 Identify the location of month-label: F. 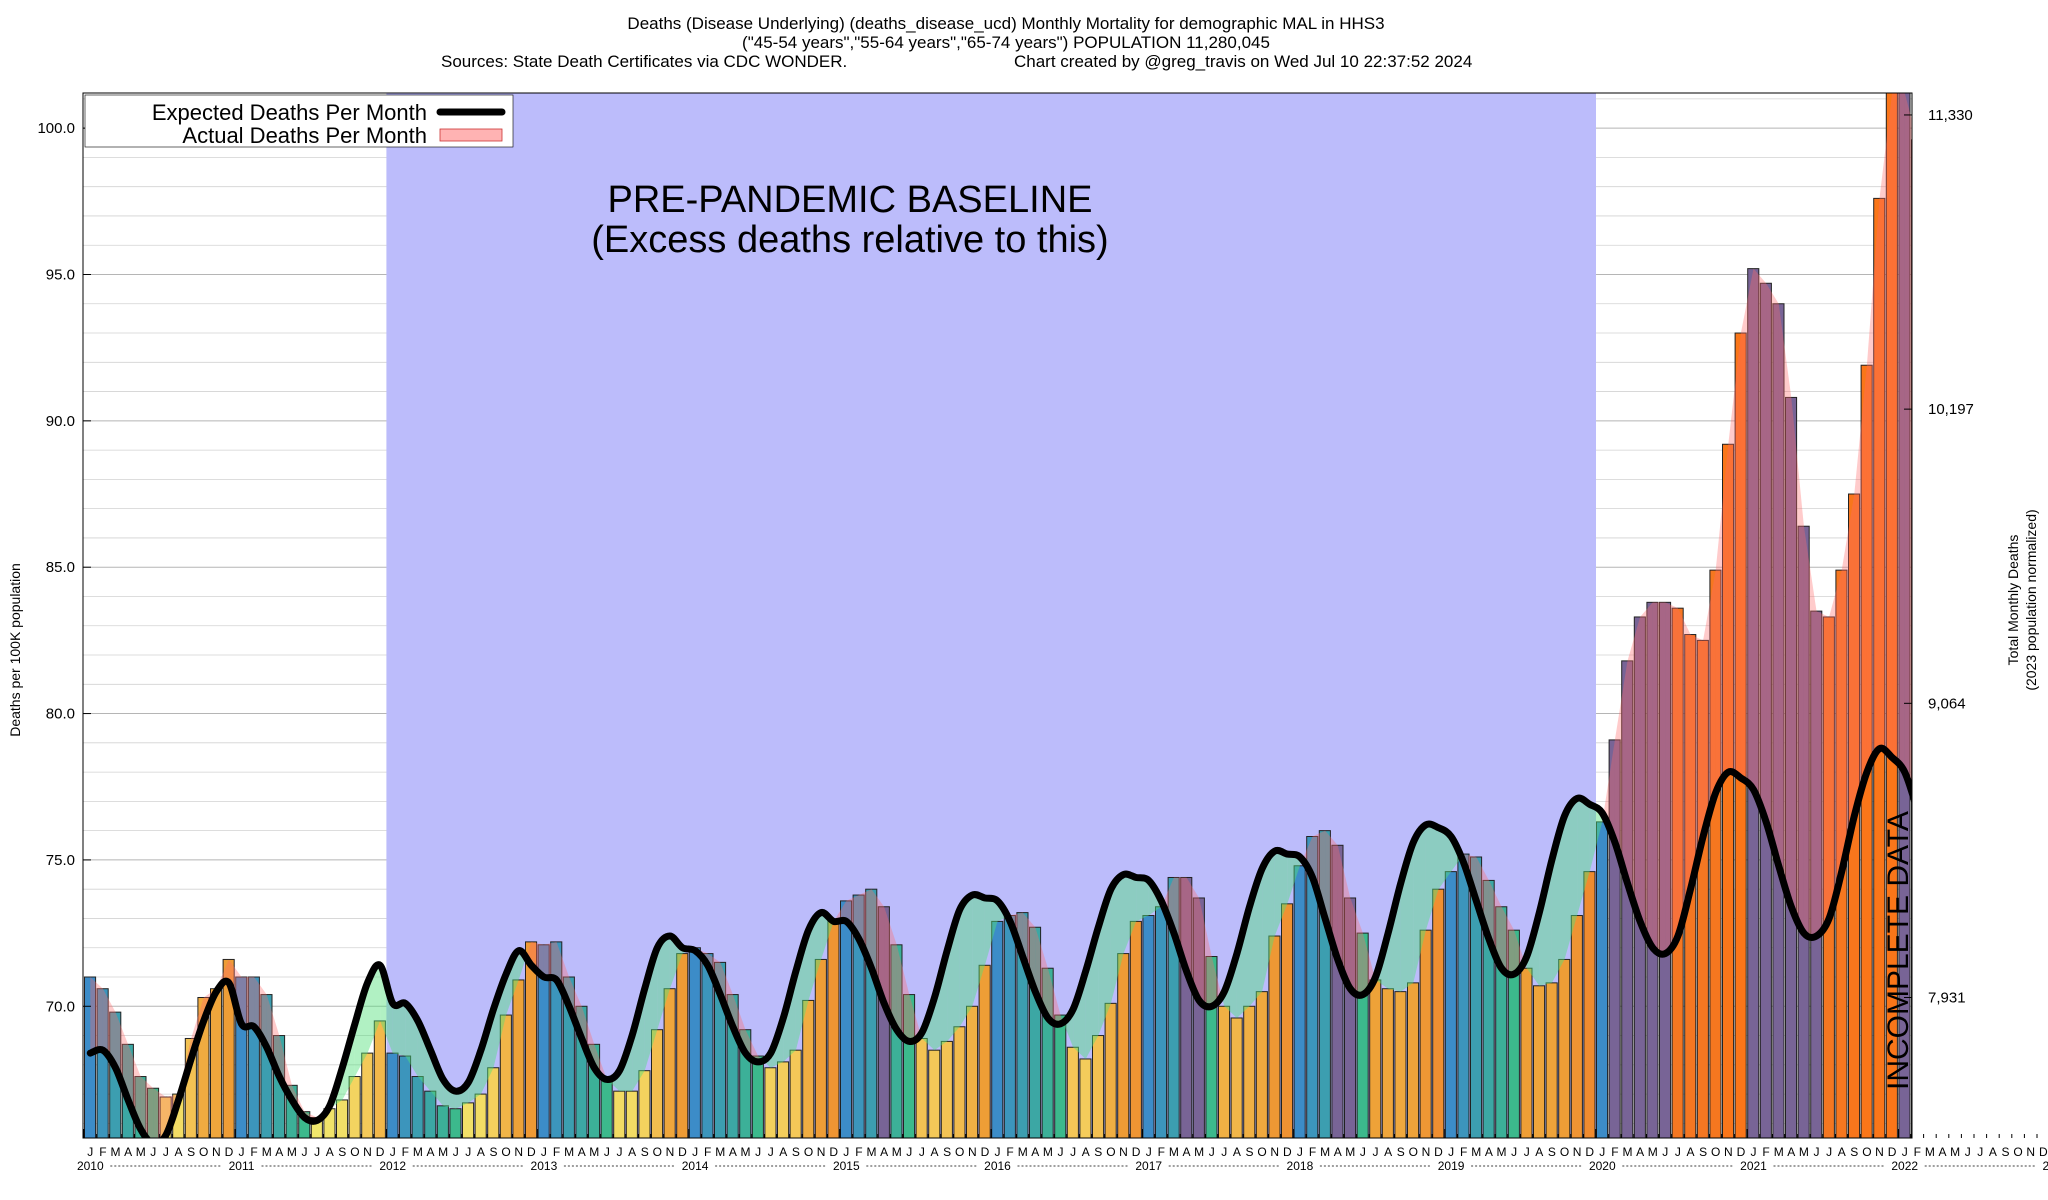
(1009, 1152).